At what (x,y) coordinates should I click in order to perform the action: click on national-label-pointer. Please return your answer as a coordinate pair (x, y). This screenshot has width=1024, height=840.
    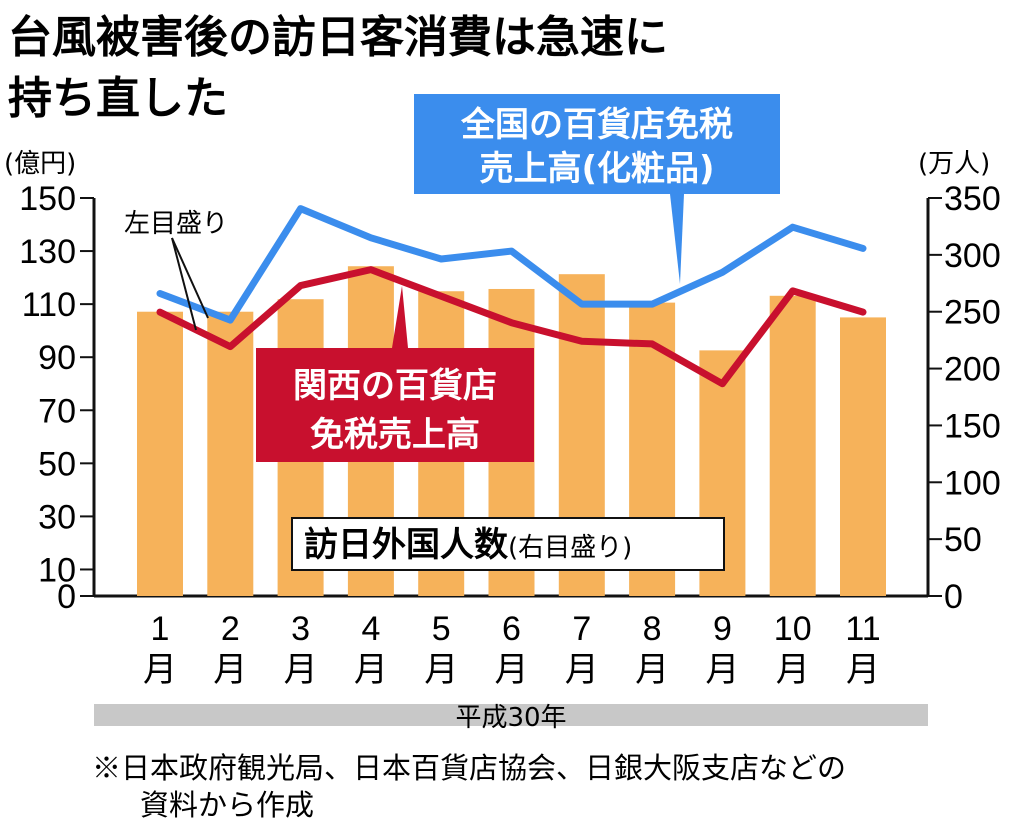
    Looking at the image, I should click on (677, 239).